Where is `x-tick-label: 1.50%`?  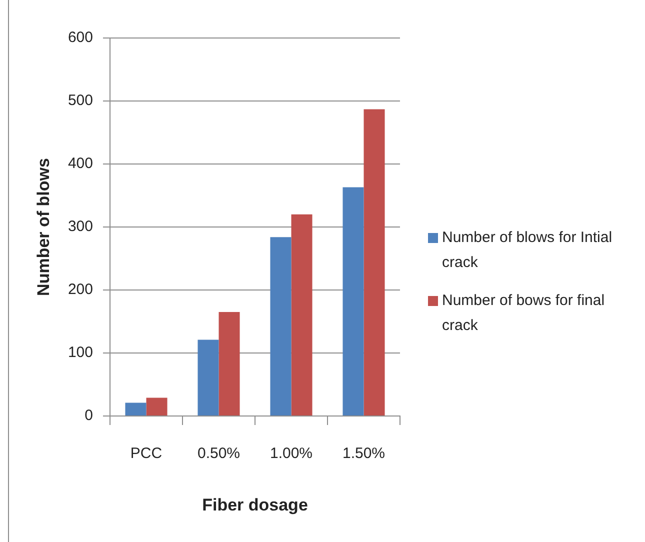 x-tick-label: 1.50% is located at coordinates (364, 453).